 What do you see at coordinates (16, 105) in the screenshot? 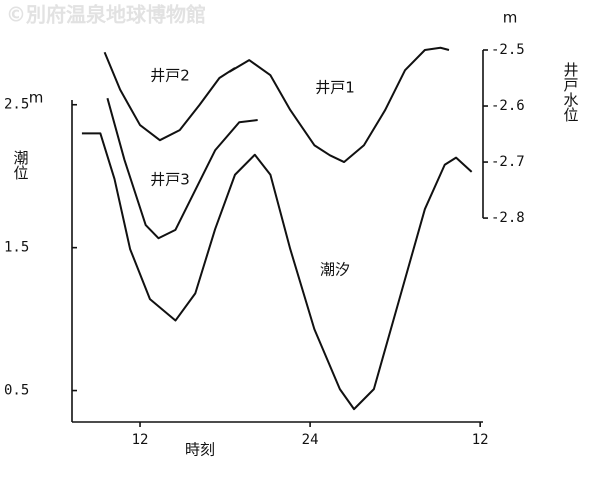
I see `y-tick-label: 2.5` at bounding box center [16, 105].